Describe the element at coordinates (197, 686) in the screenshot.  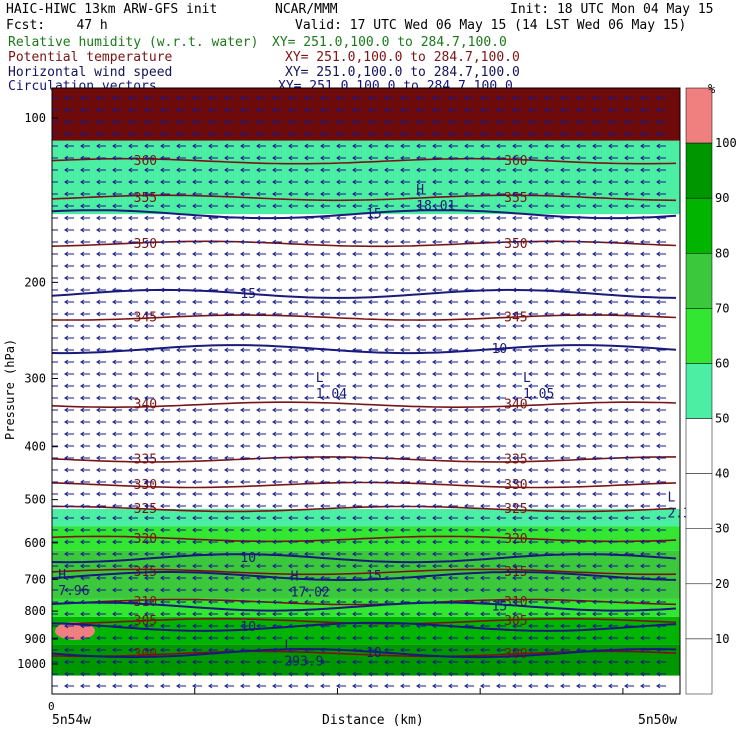
I see `vector-arrow-1920` at that location.